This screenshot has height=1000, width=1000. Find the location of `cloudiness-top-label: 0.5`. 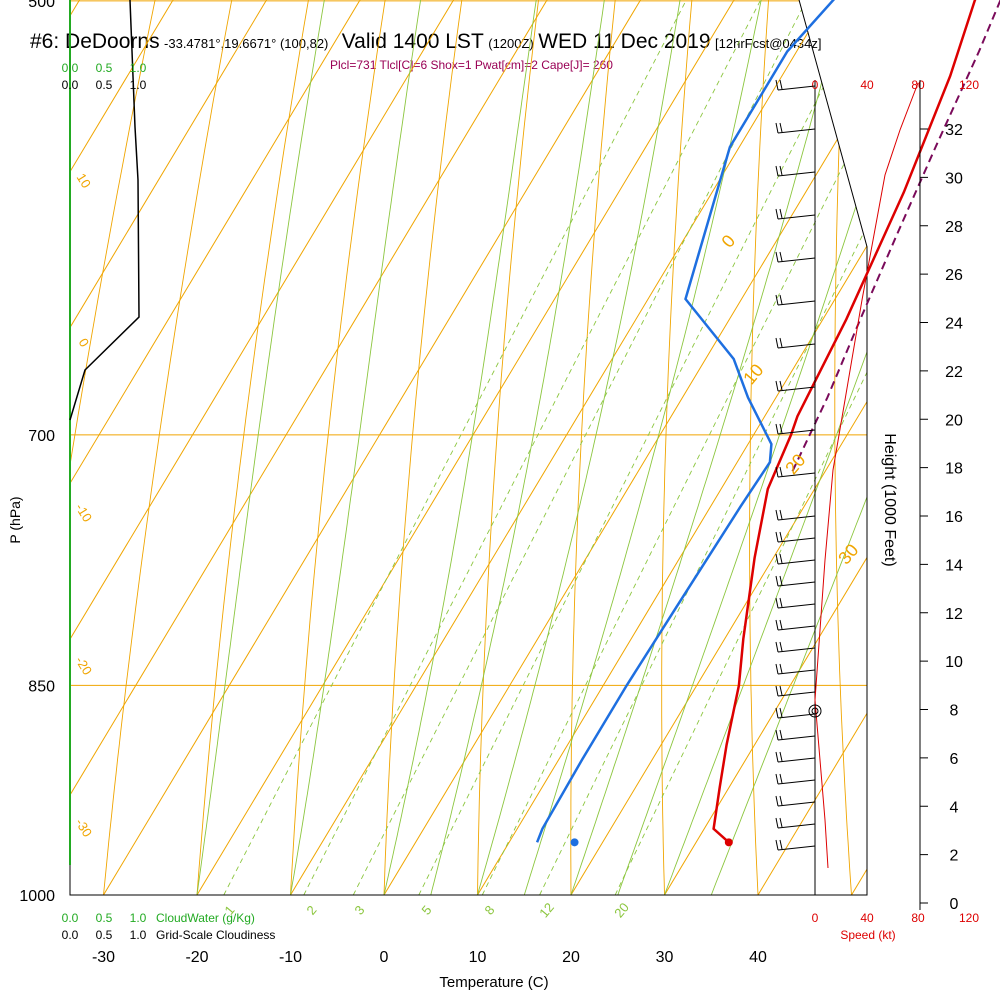

cloudiness-top-label: 0.5 is located at coordinates (104, 85).